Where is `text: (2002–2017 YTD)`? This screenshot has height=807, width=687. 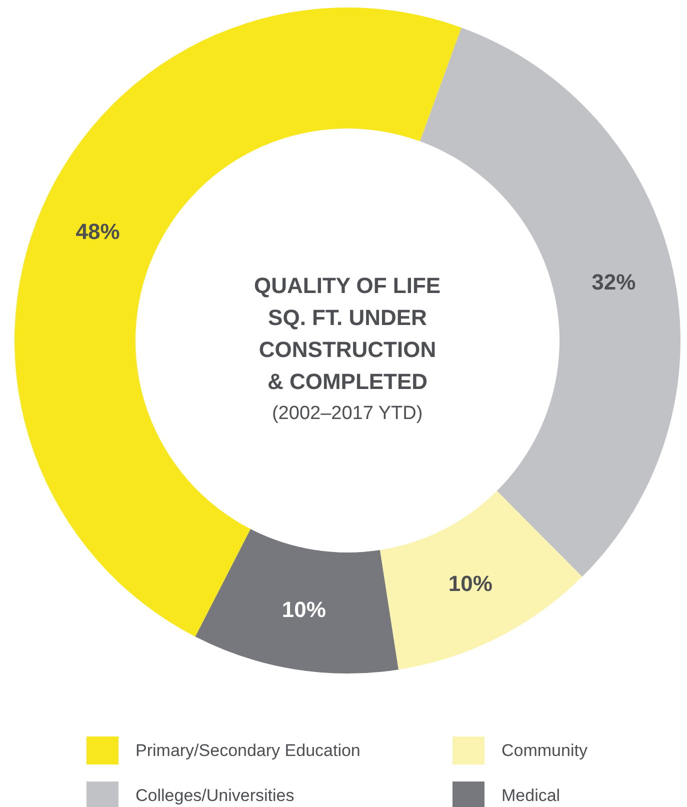 text: (2002–2017 YTD) is located at coordinates (347, 413).